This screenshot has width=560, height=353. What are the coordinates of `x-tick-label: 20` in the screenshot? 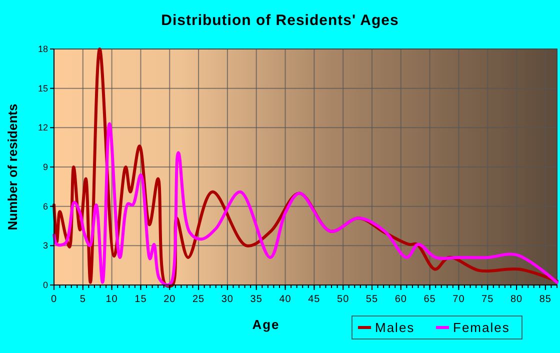 It's located at (170, 299).